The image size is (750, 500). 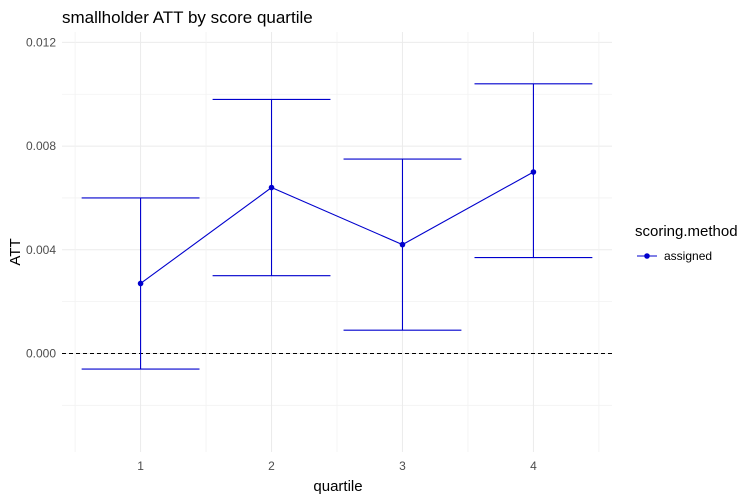 What do you see at coordinates (337, 466) in the screenshot?
I see `x-axis-ticks: 1 2 3 4` at bounding box center [337, 466].